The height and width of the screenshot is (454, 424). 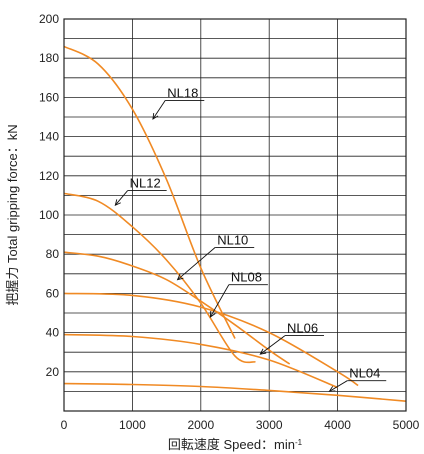 What do you see at coordinates (299, 442) in the screenshot?
I see `x-axis-title-superscript: -1` at bounding box center [299, 442].